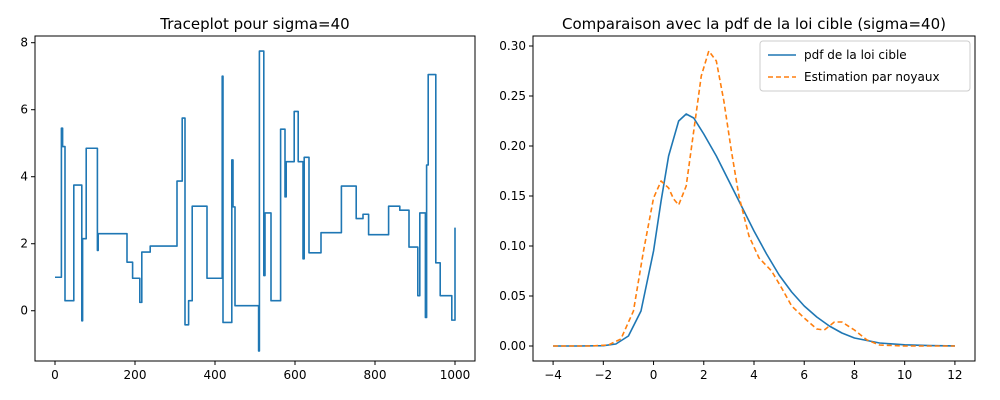  What do you see at coordinates (512, 196) in the screenshot?
I see `y-tick-label: 0.15` at bounding box center [512, 196].